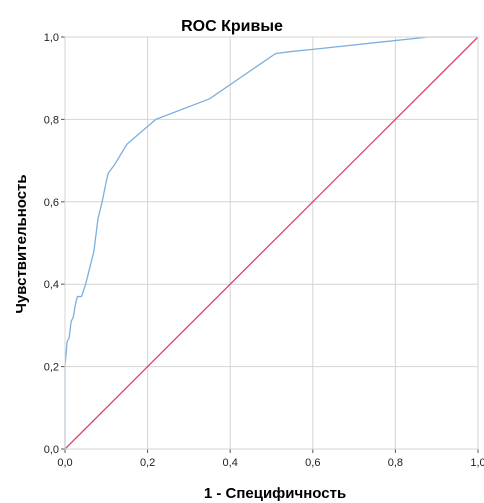 The image size is (484, 503). I want to click on x-tick-label: 1,0, so click(477, 463).